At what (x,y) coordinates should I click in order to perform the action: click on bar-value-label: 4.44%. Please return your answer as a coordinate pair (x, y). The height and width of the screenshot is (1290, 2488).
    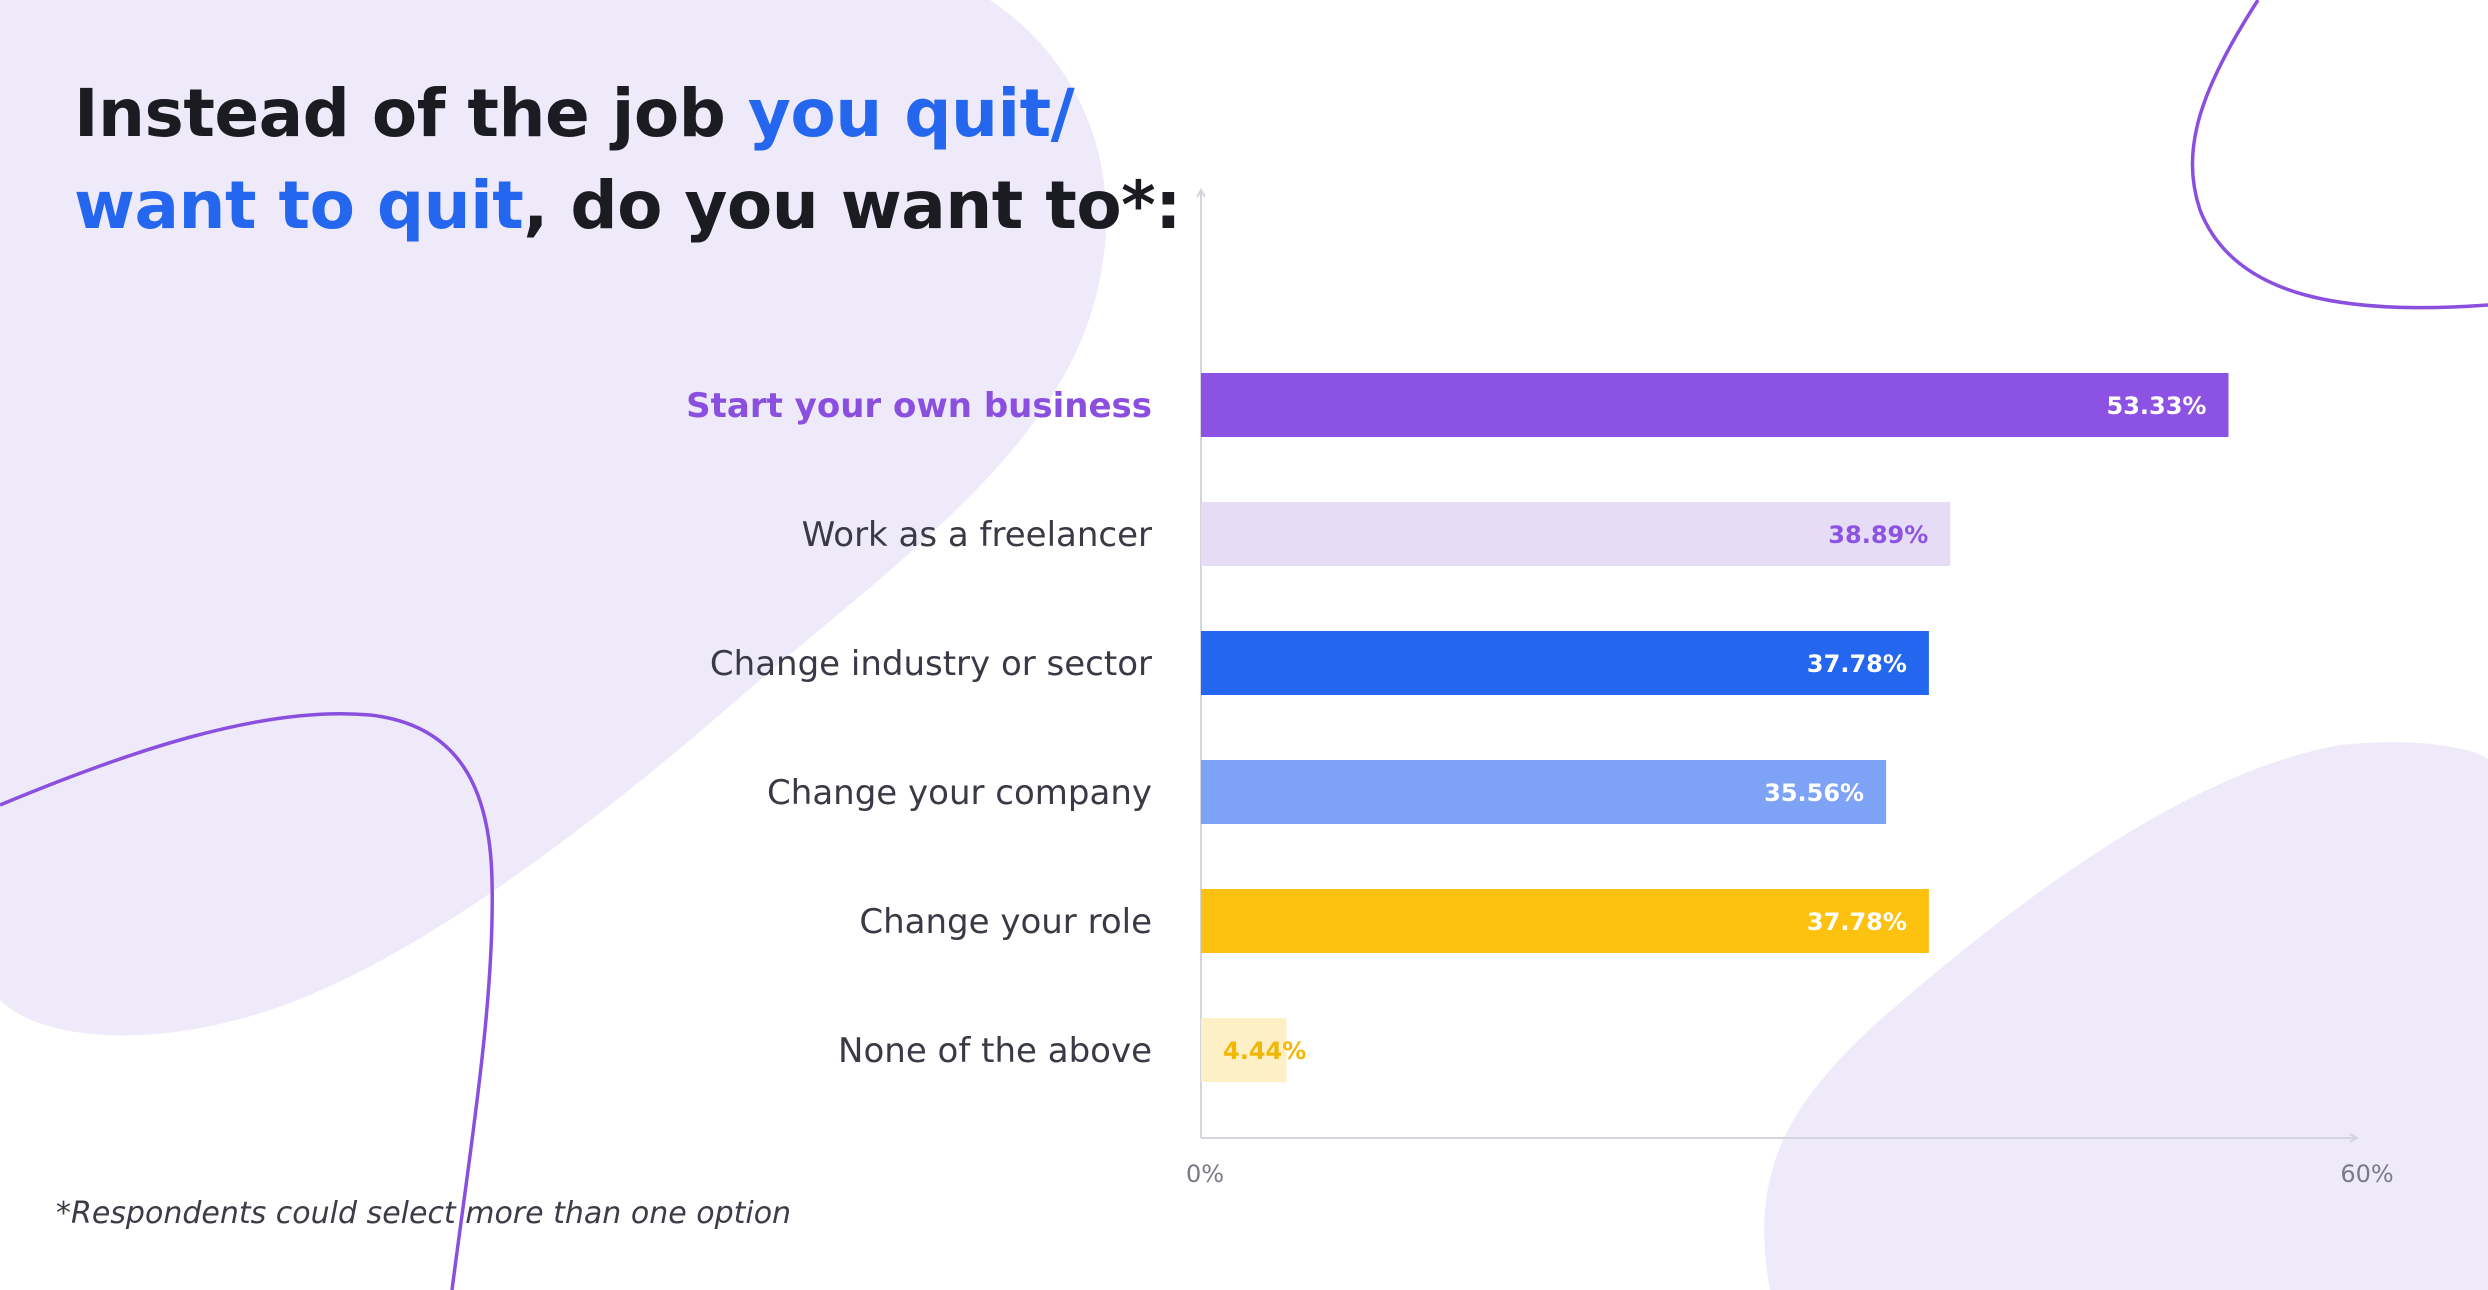
    Looking at the image, I should click on (1264, 1051).